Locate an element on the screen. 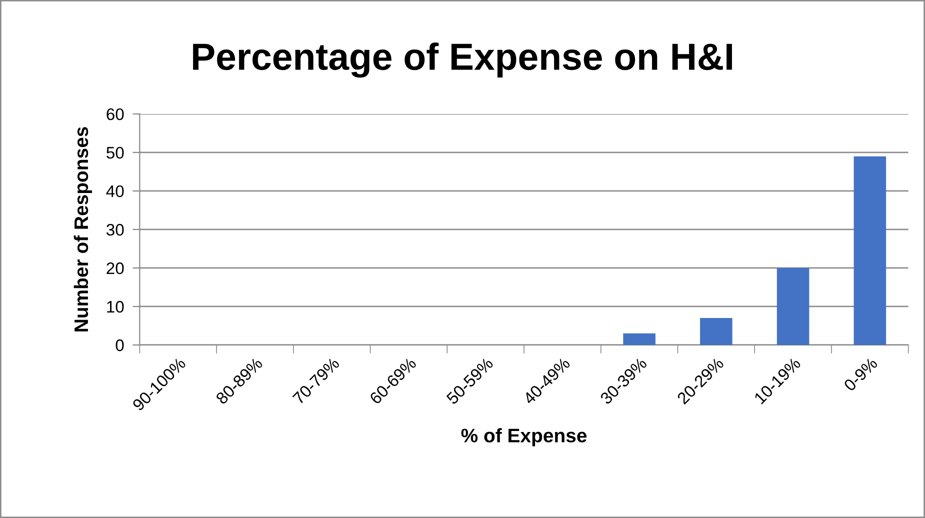 Image resolution: width=925 pixels, height=518 pixels. y-tick-label: 30 is located at coordinates (115, 230).